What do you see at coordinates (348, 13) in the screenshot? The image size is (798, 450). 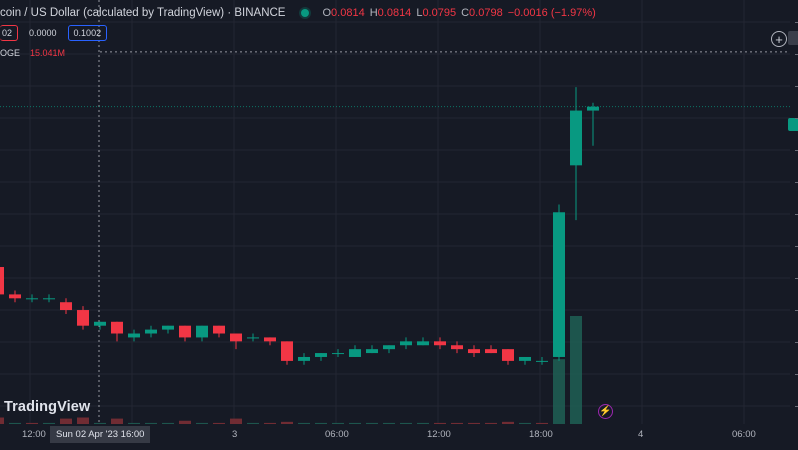 I see `ohlc-open-value: 0.0814` at bounding box center [348, 13].